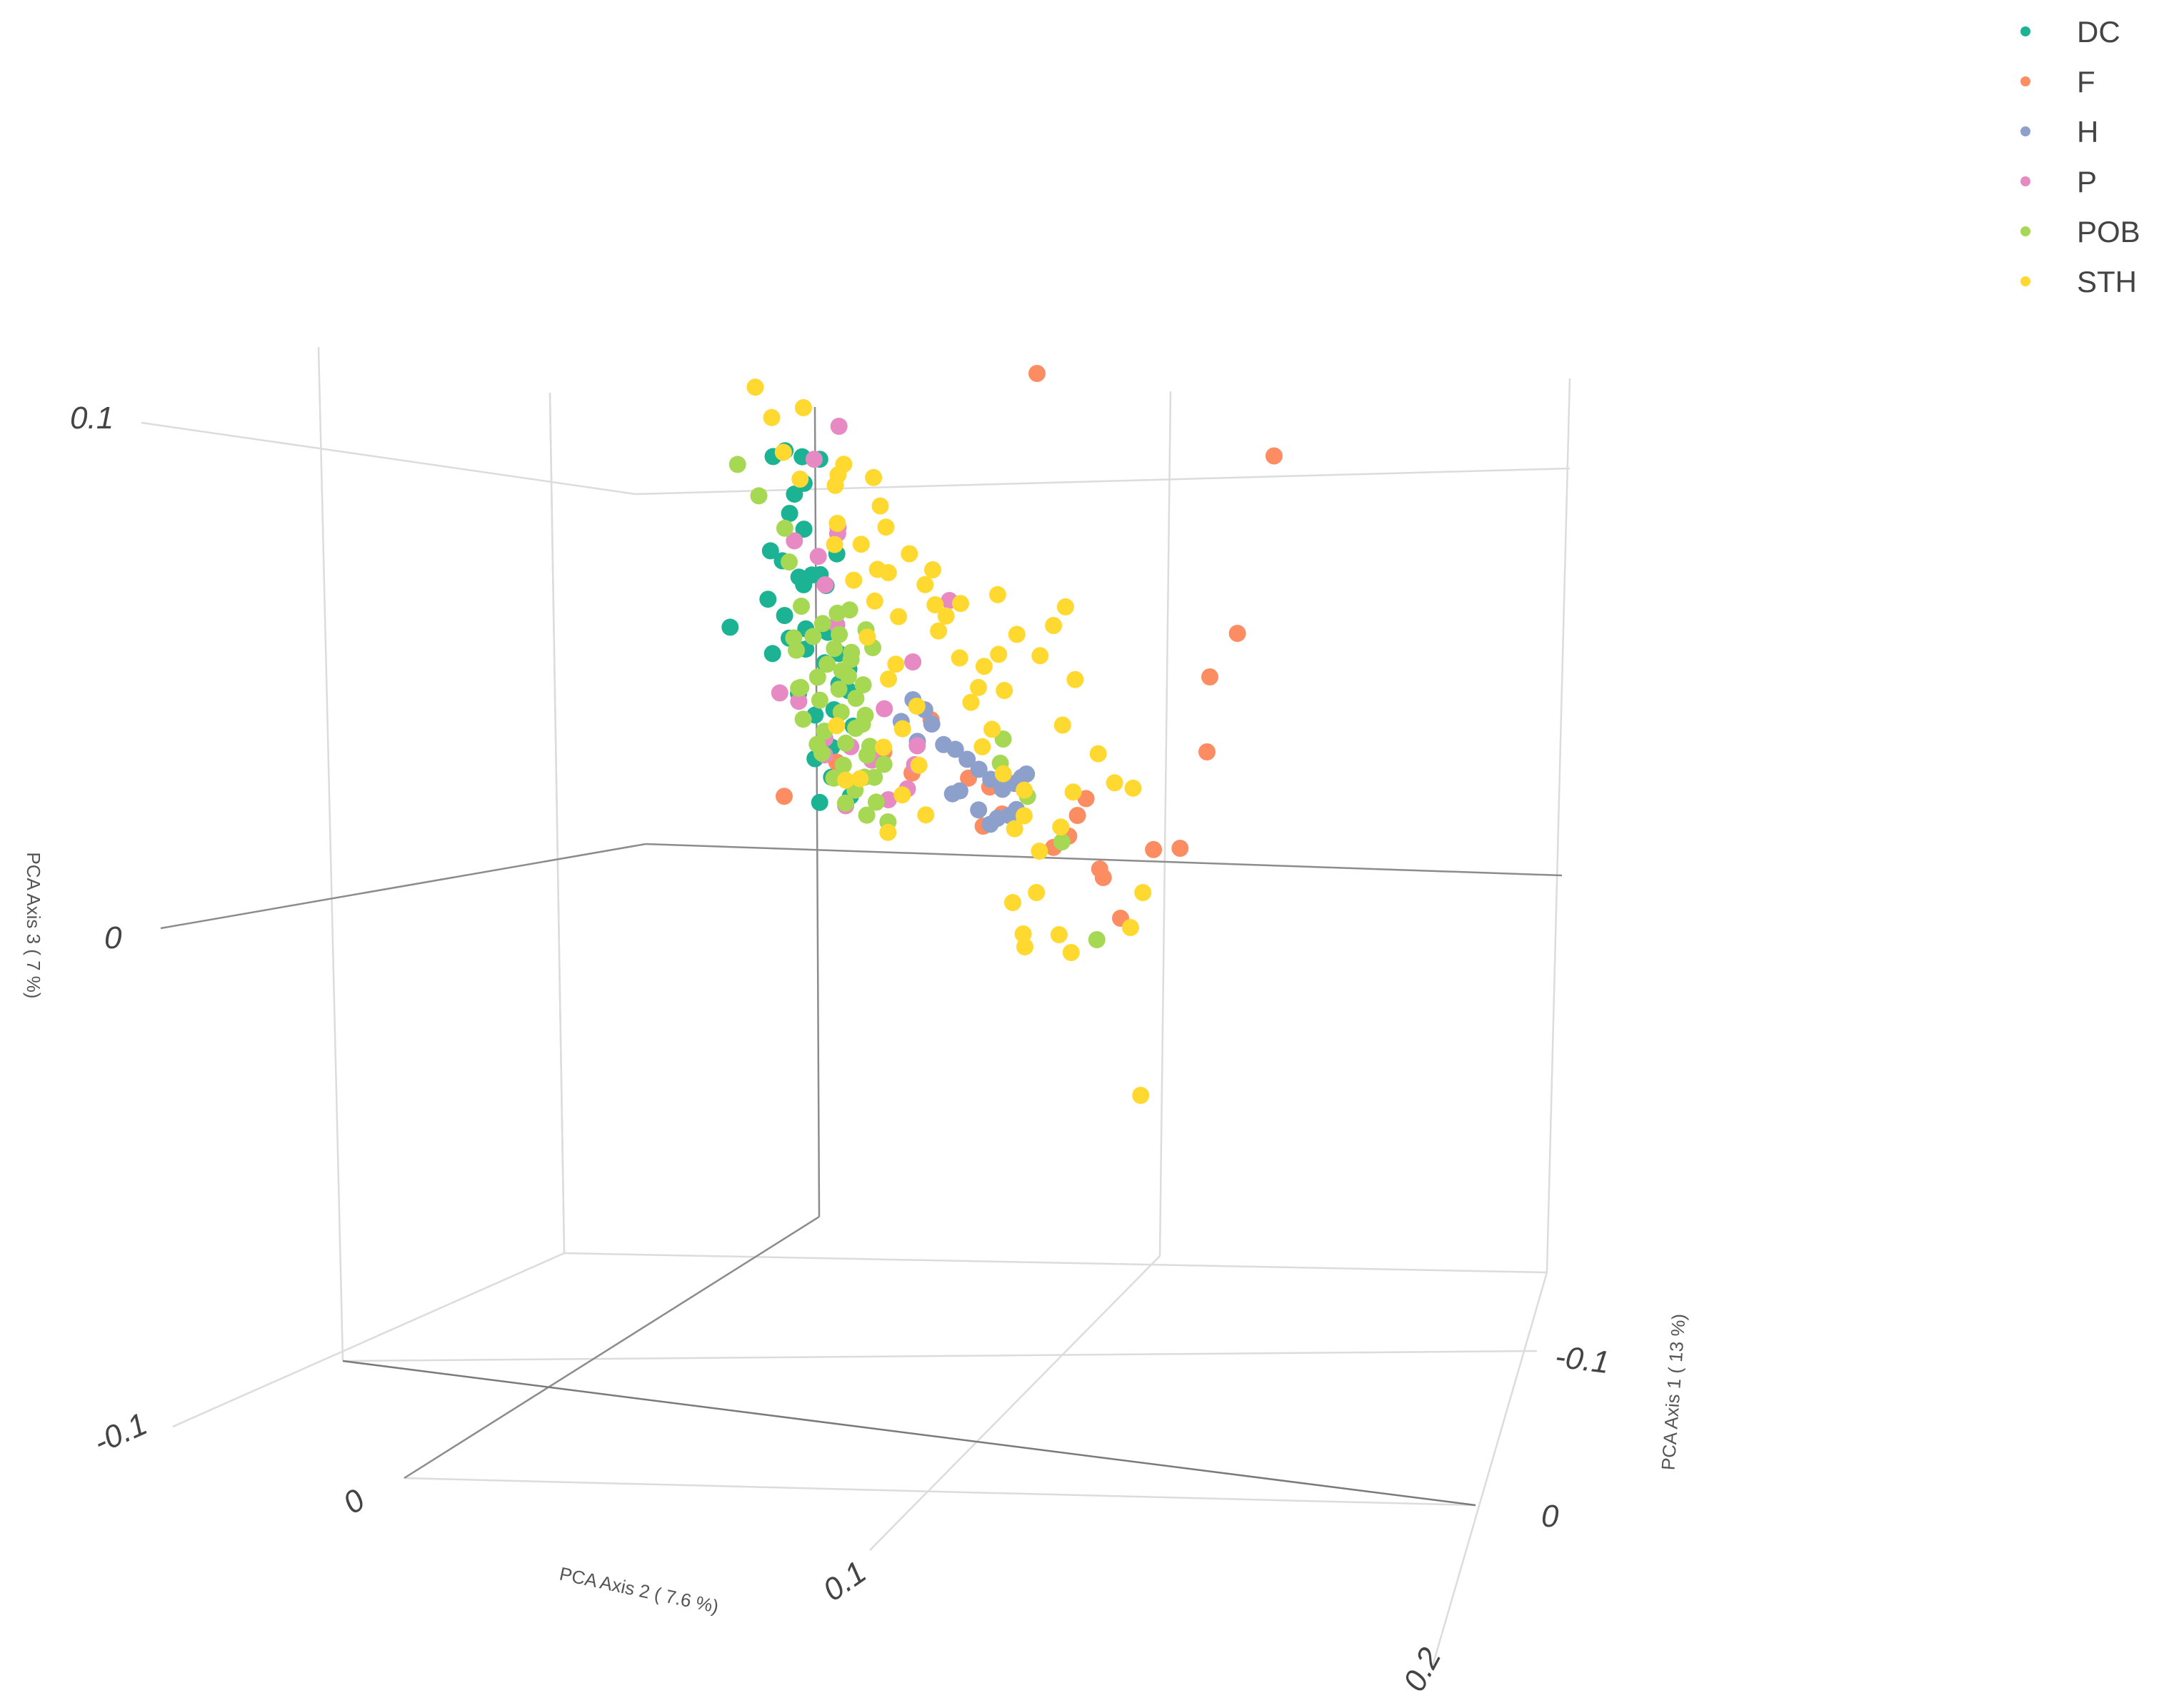 This screenshot has height=1708, width=2159. What do you see at coordinates (2080, 156) in the screenshot?
I see `legend: DC FHP POB STH` at bounding box center [2080, 156].